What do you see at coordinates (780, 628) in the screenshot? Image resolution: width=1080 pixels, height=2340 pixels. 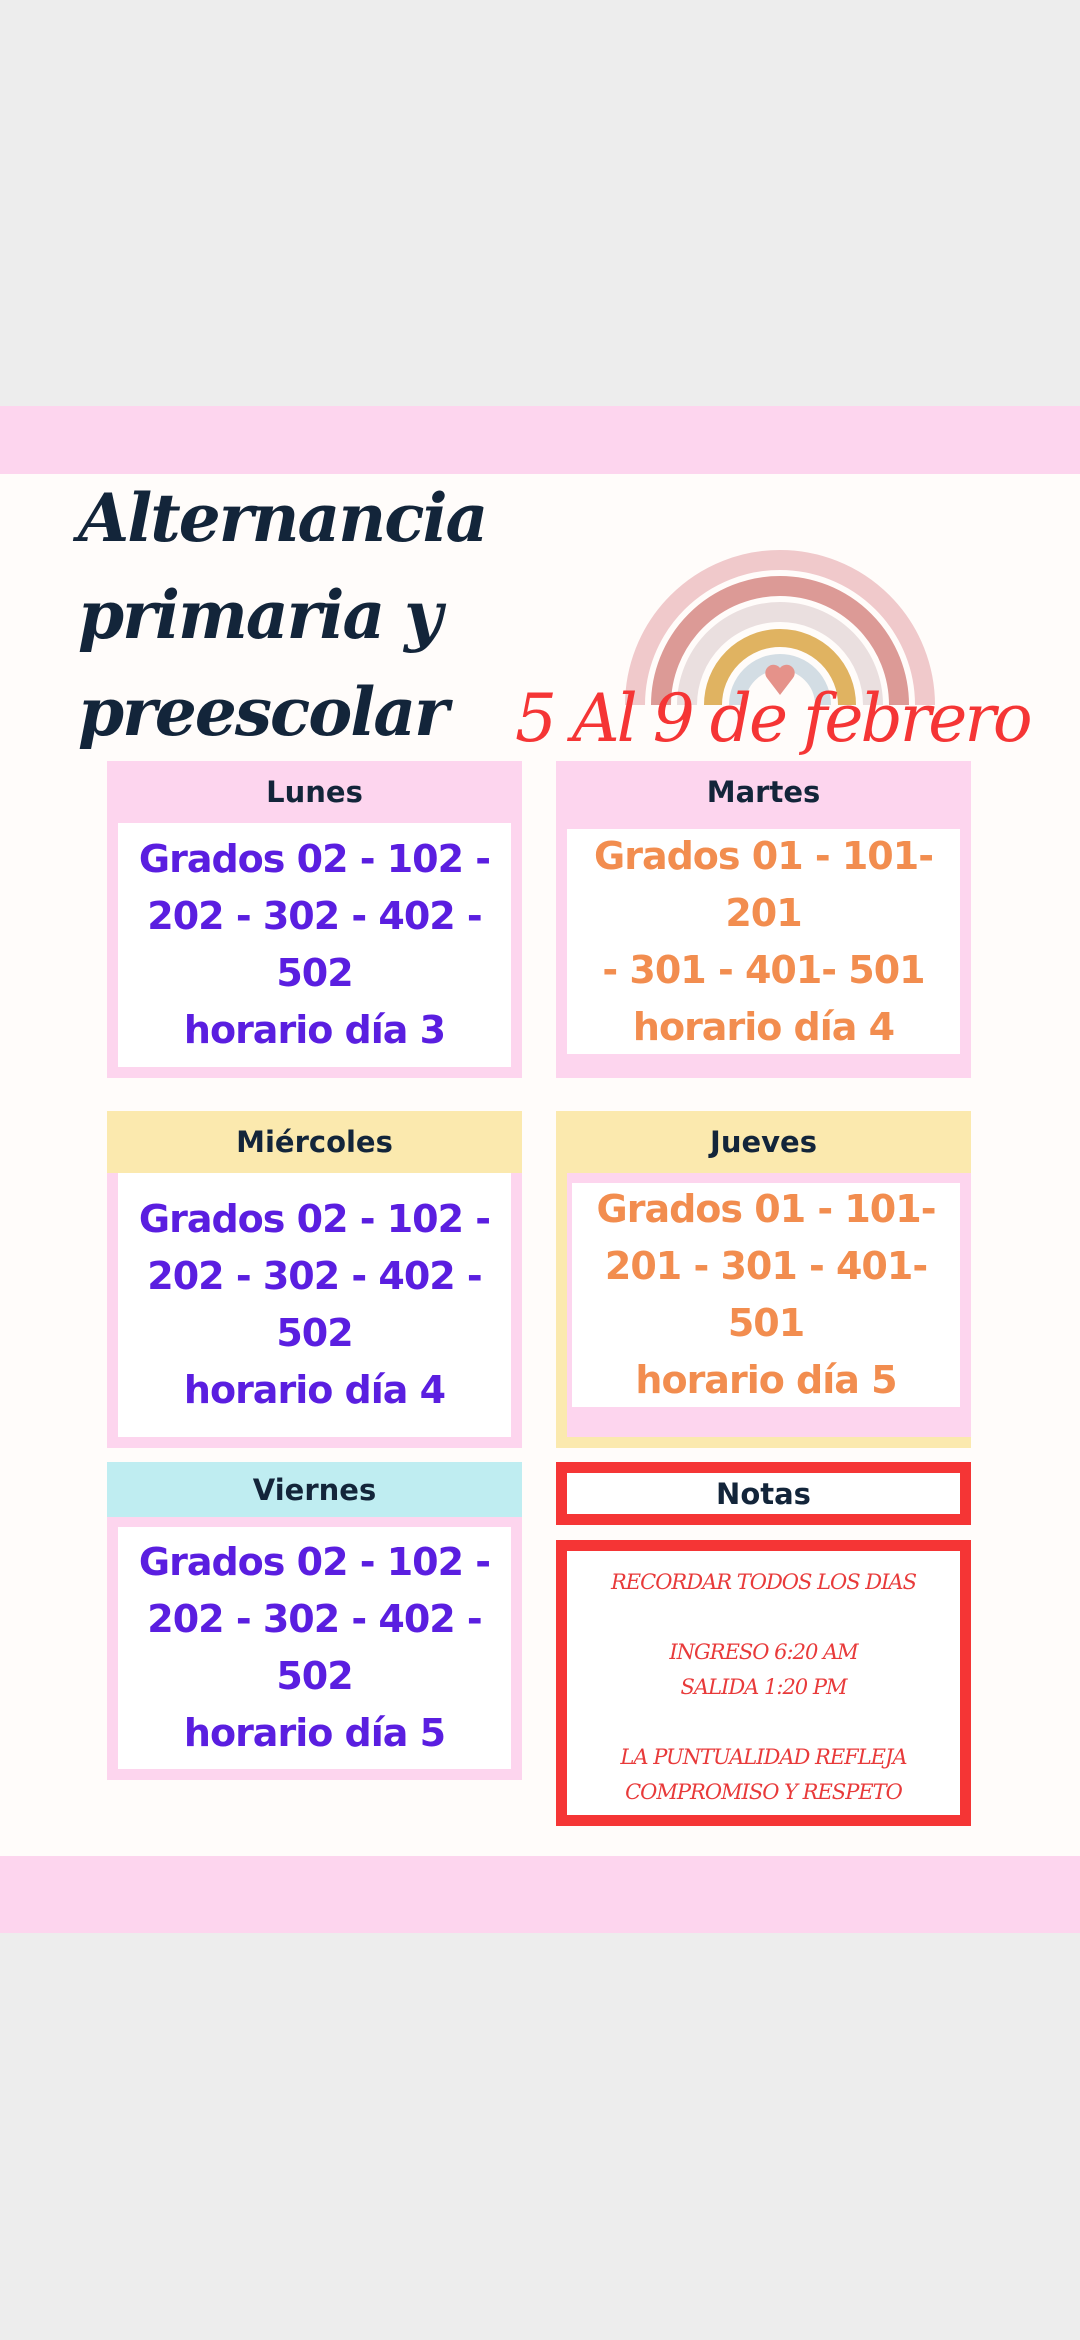 I see `rainbow-icon` at bounding box center [780, 628].